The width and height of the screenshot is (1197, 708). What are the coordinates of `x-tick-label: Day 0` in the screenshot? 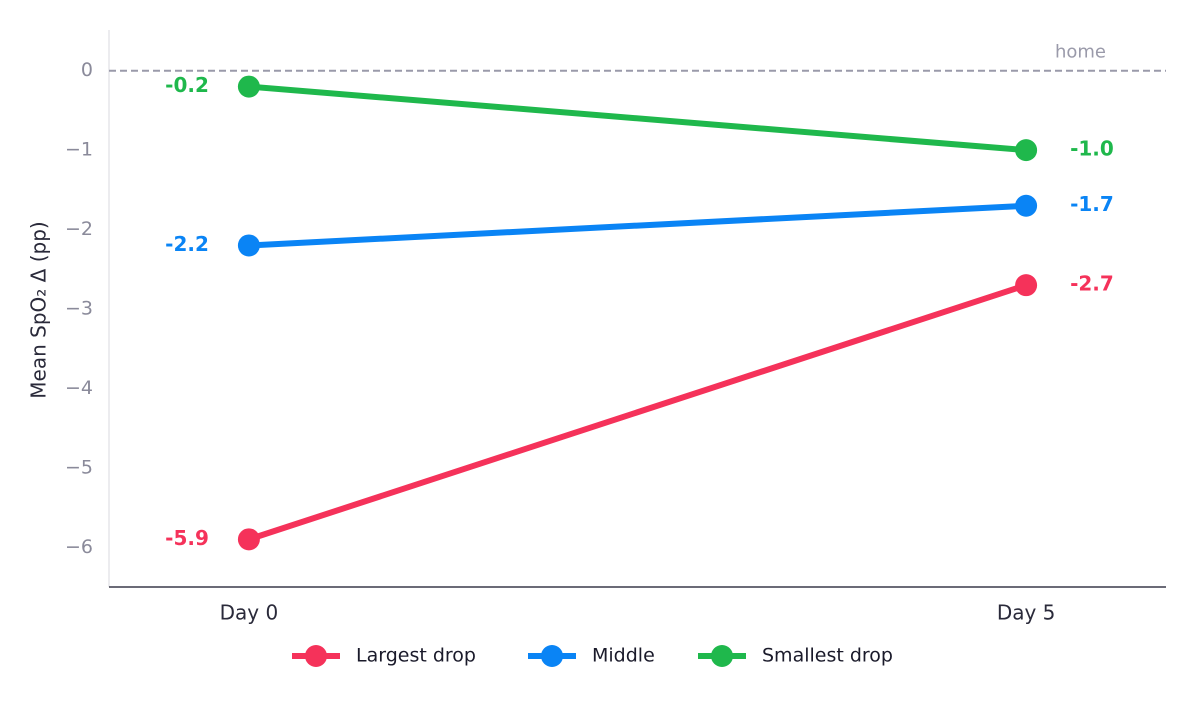 It's located at (249, 613).